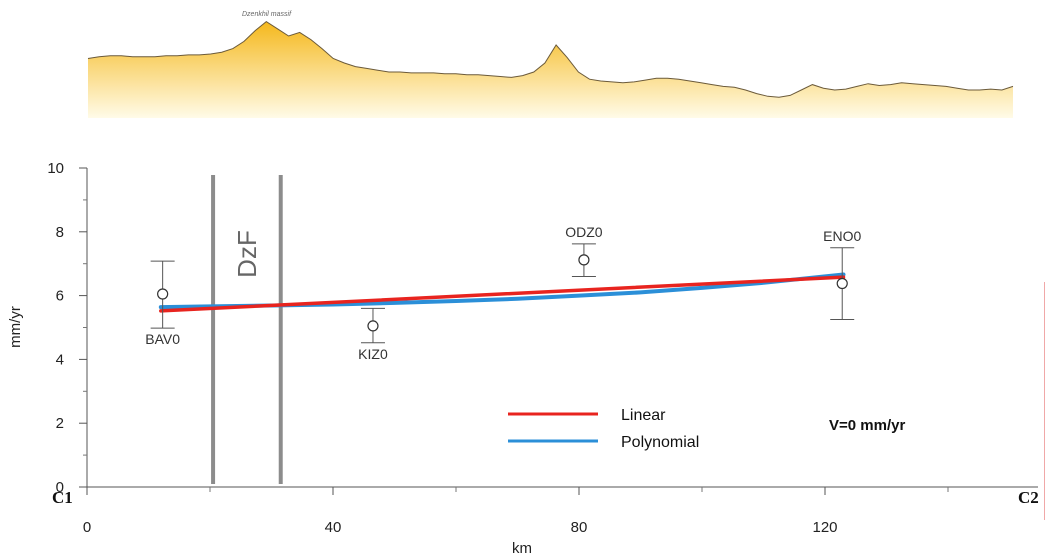 The image size is (1045, 560). I want to click on regression-series, so click(502, 292).